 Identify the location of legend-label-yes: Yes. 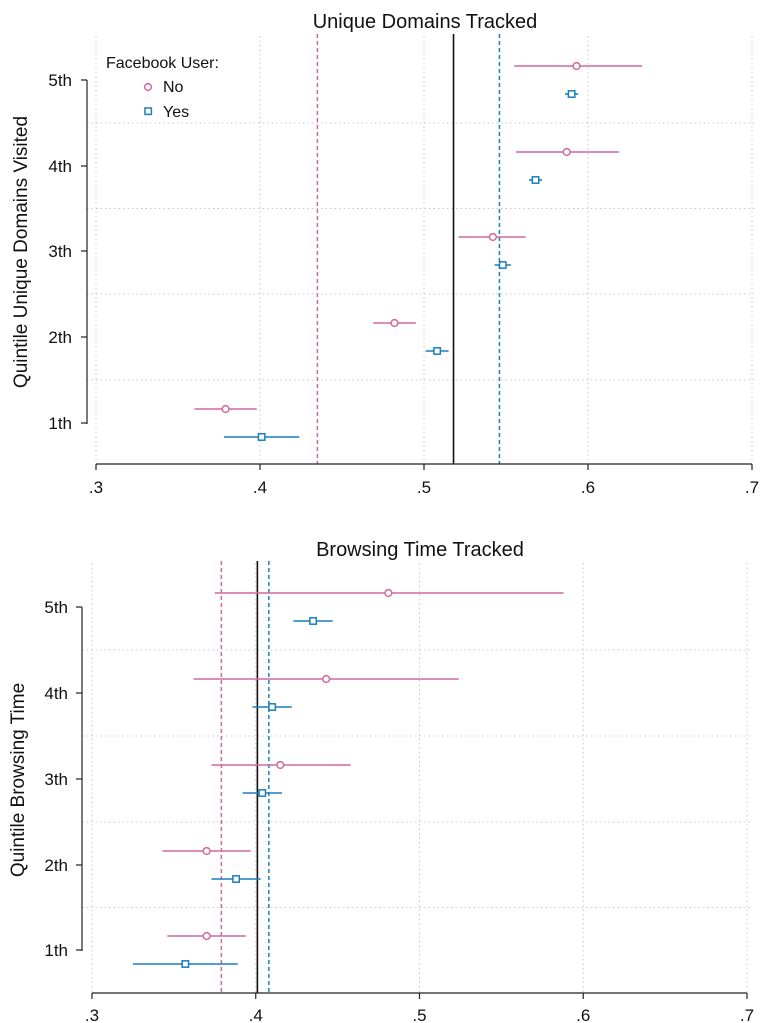
(176, 112).